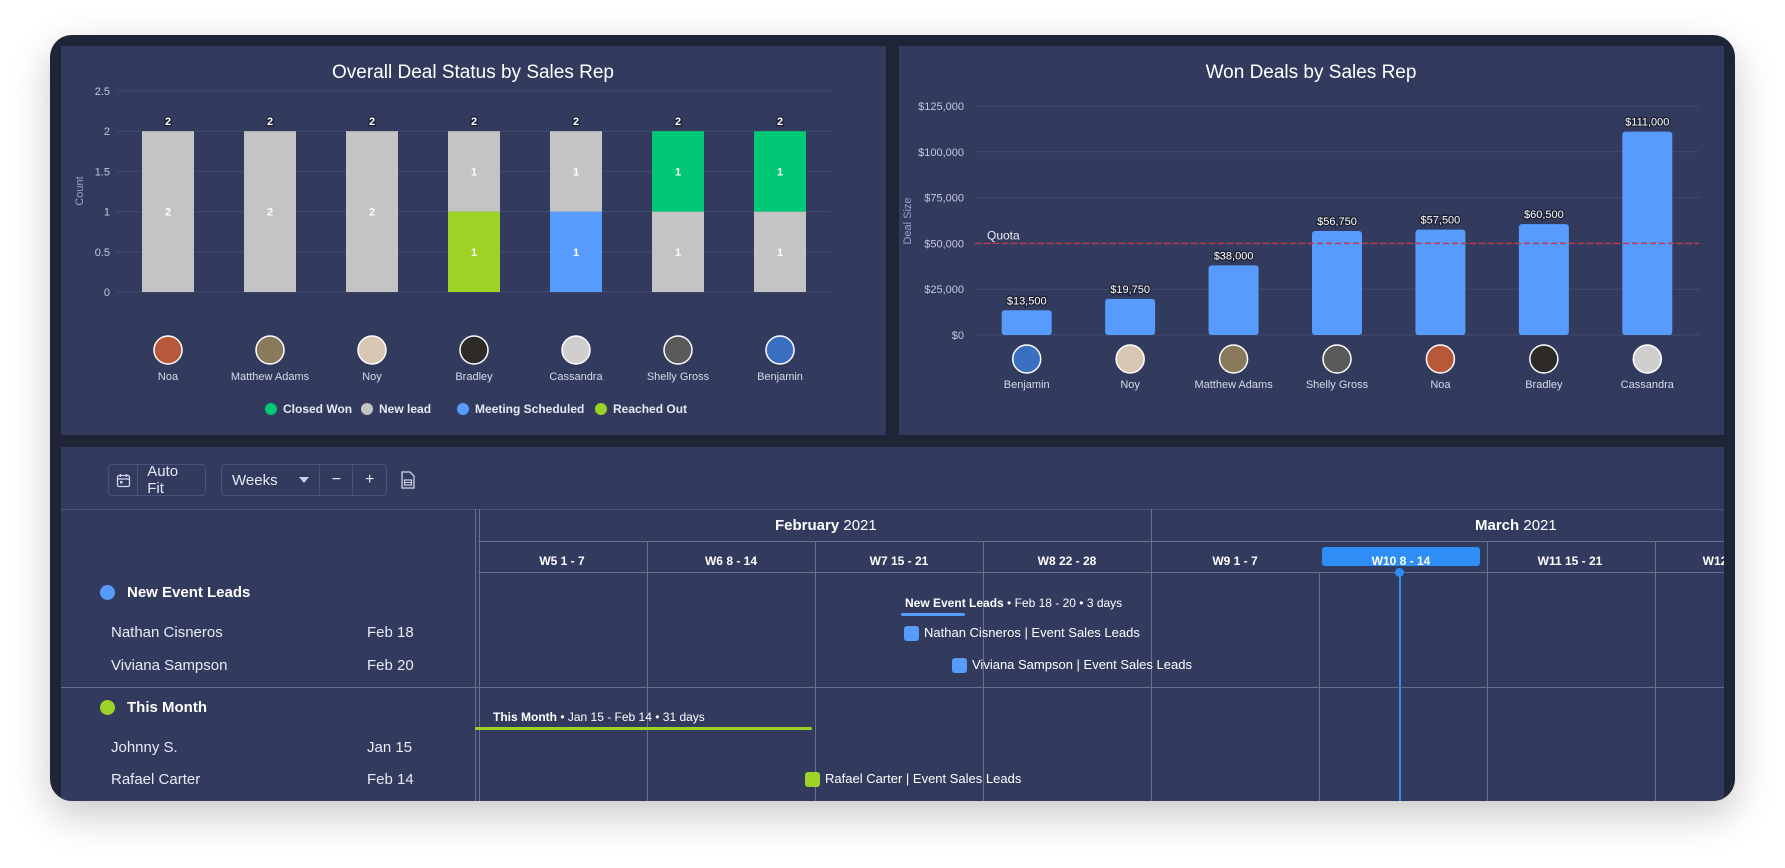 Image resolution: width=1785 pixels, height=868 pixels. Describe the element at coordinates (270, 377) in the screenshot. I see `x-tick-label: Matthew Adams` at that location.